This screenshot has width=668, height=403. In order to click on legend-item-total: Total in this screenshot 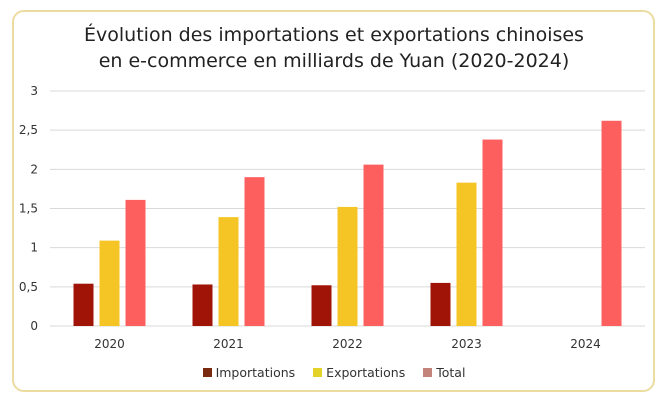, I will do `click(444, 372)`.